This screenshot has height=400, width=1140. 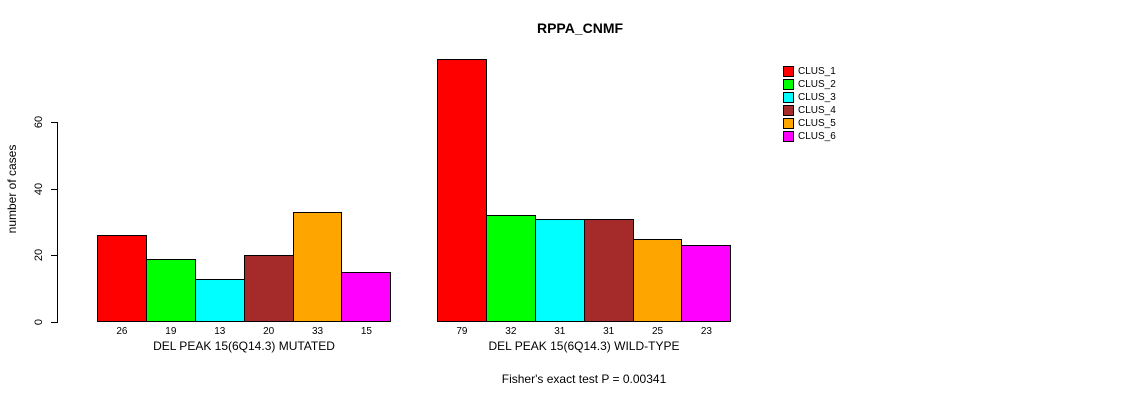 I want to click on y-tick-label-0: 0, so click(x=39, y=322).